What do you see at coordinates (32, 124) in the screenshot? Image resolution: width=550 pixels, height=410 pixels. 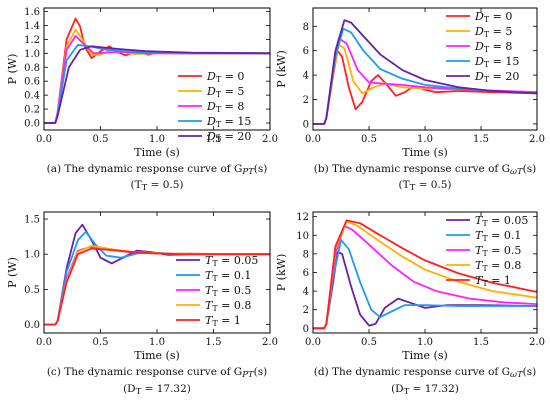 I see `y-tick-label: 0.0` at bounding box center [32, 124].